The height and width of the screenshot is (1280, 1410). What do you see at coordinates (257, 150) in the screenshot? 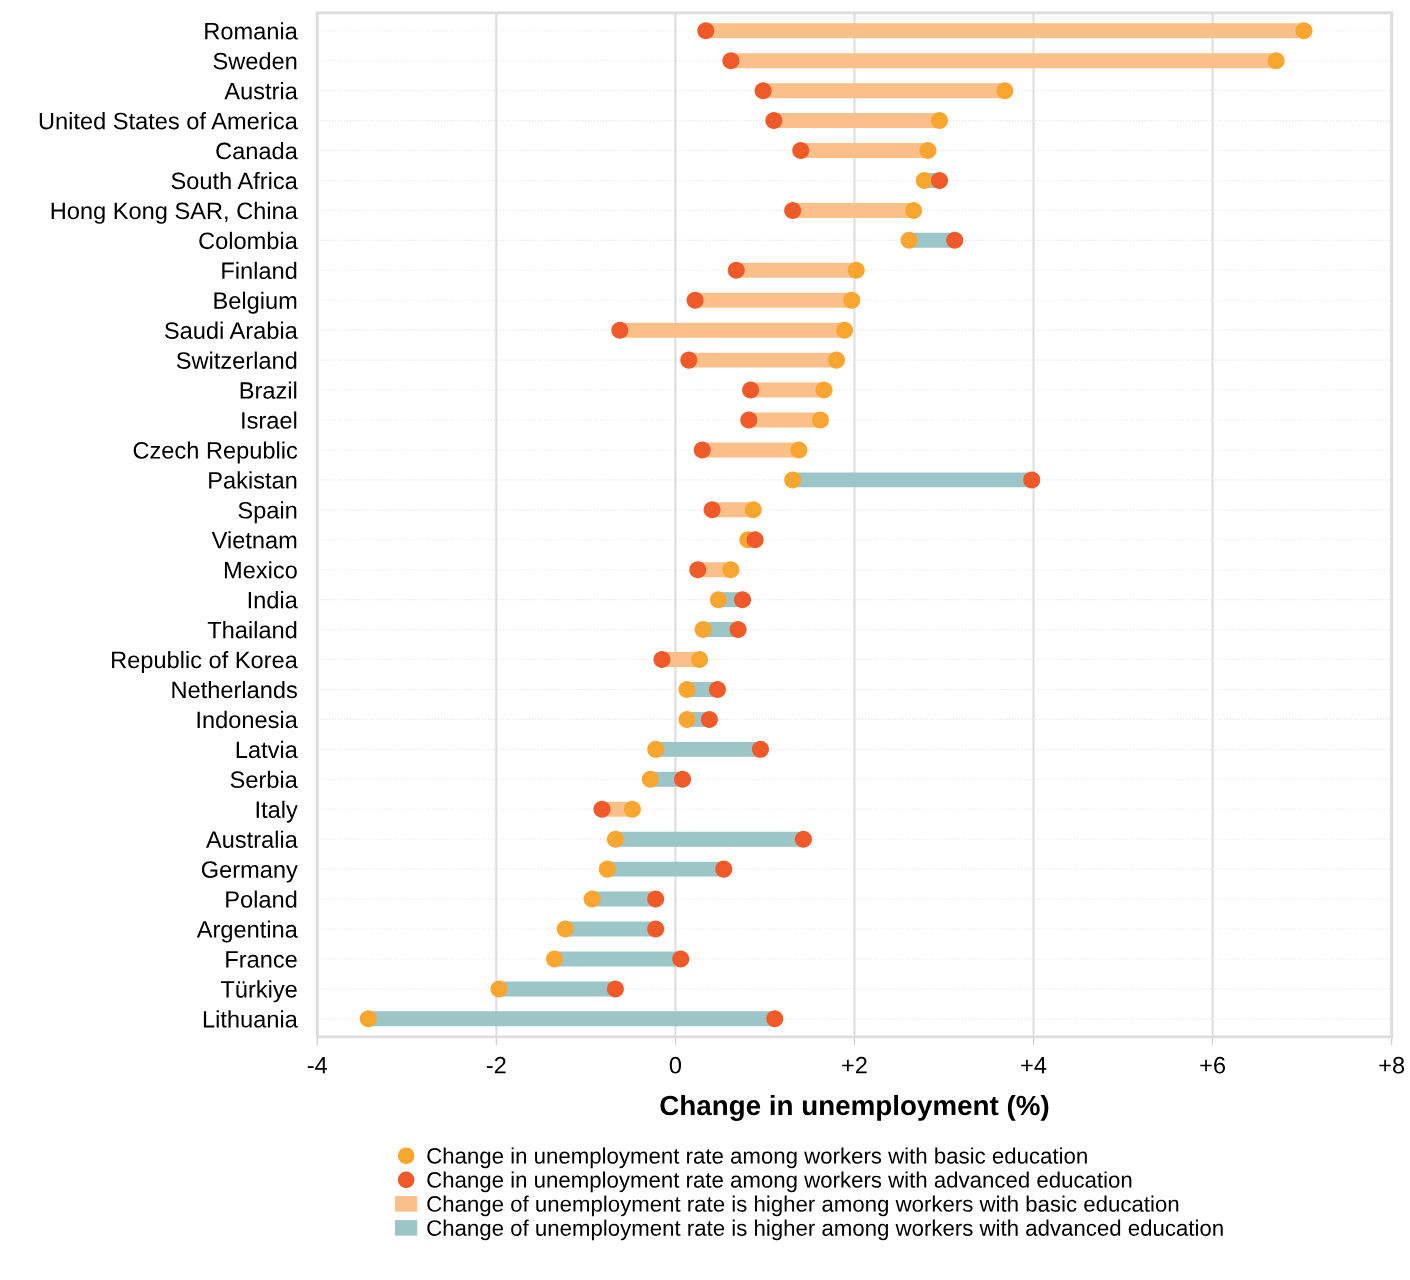
I see `y-tick-label: Canada` at bounding box center [257, 150].